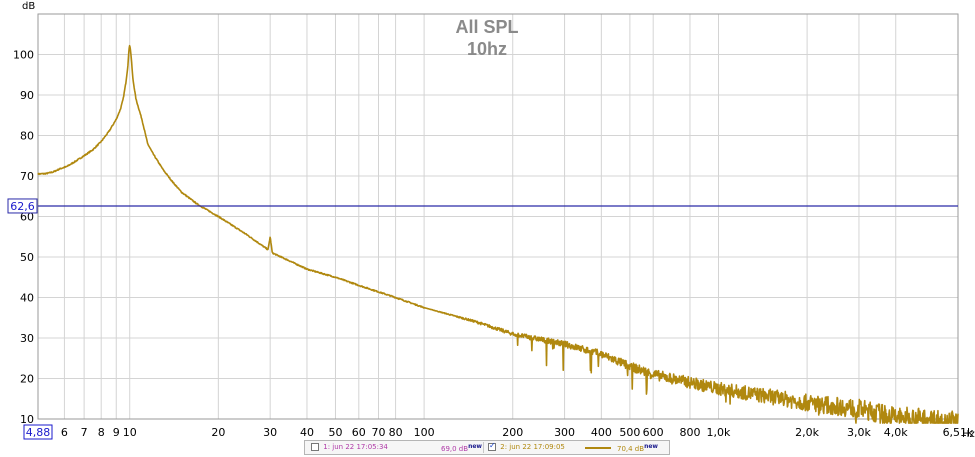 The height and width of the screenshot is (457, 975). What do you see at coordinates (27, 176) in the screenshot?
I see `y-tick-label: 70` at bounding box center [27, 176].